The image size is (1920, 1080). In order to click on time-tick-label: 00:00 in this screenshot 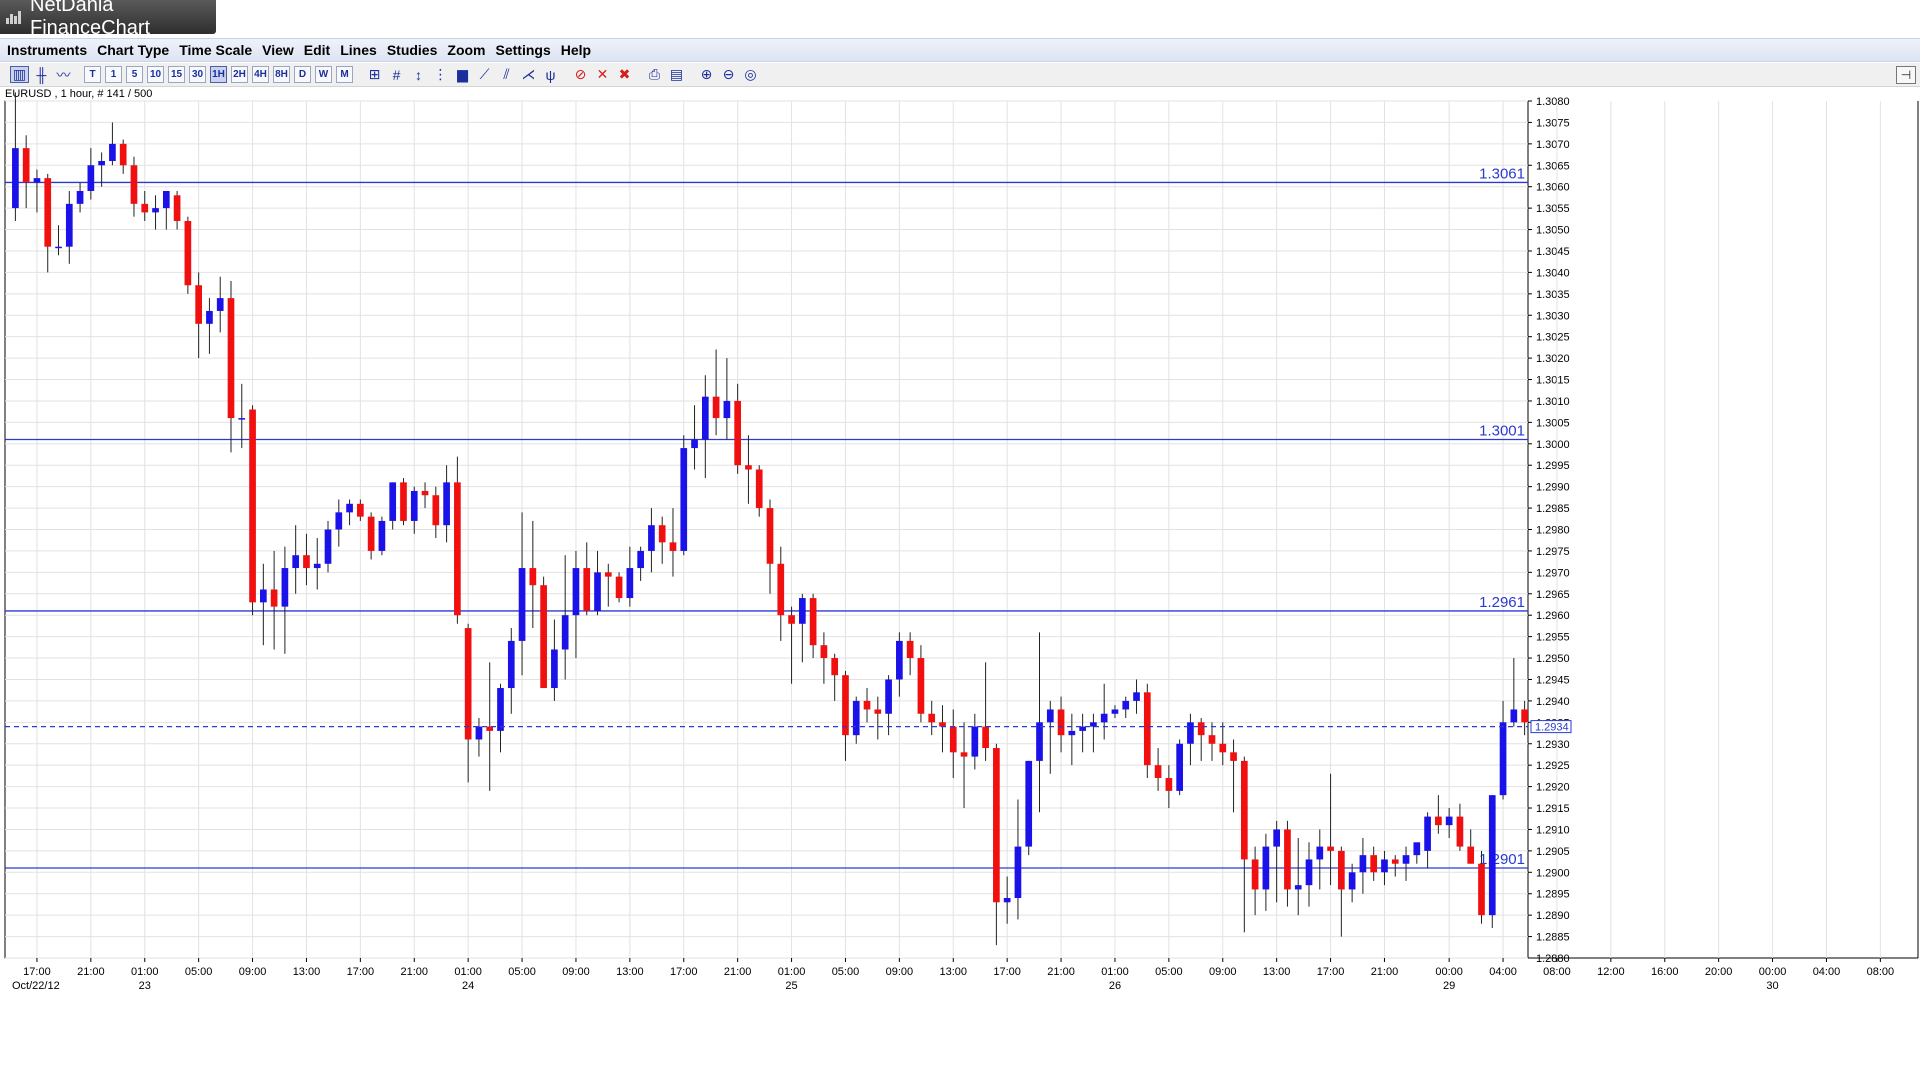, I will do `click(1773, 972)`.